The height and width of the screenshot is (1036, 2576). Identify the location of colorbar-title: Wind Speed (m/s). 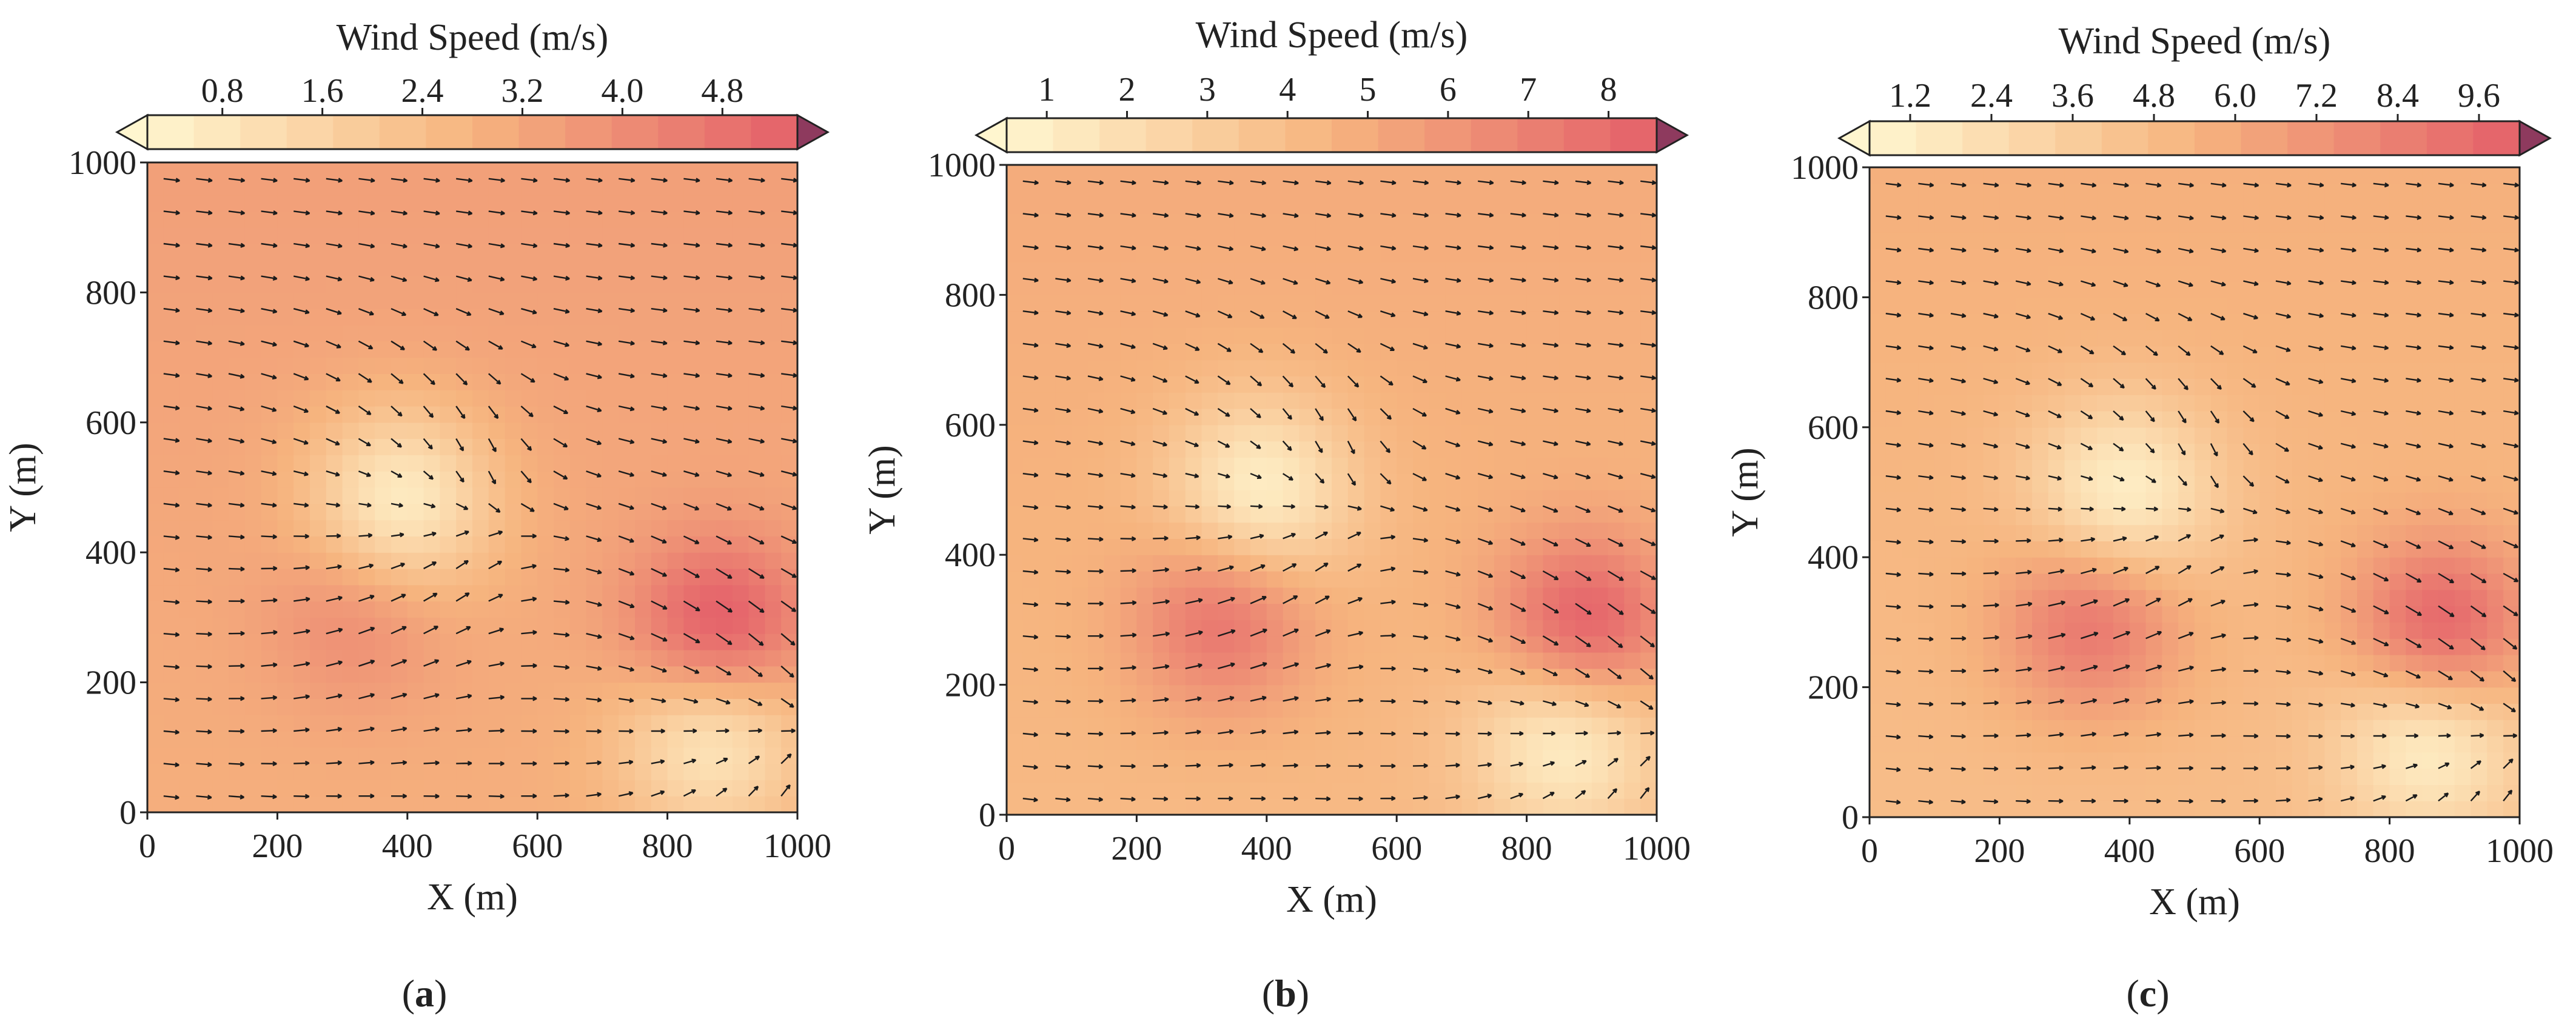
(473, 37).